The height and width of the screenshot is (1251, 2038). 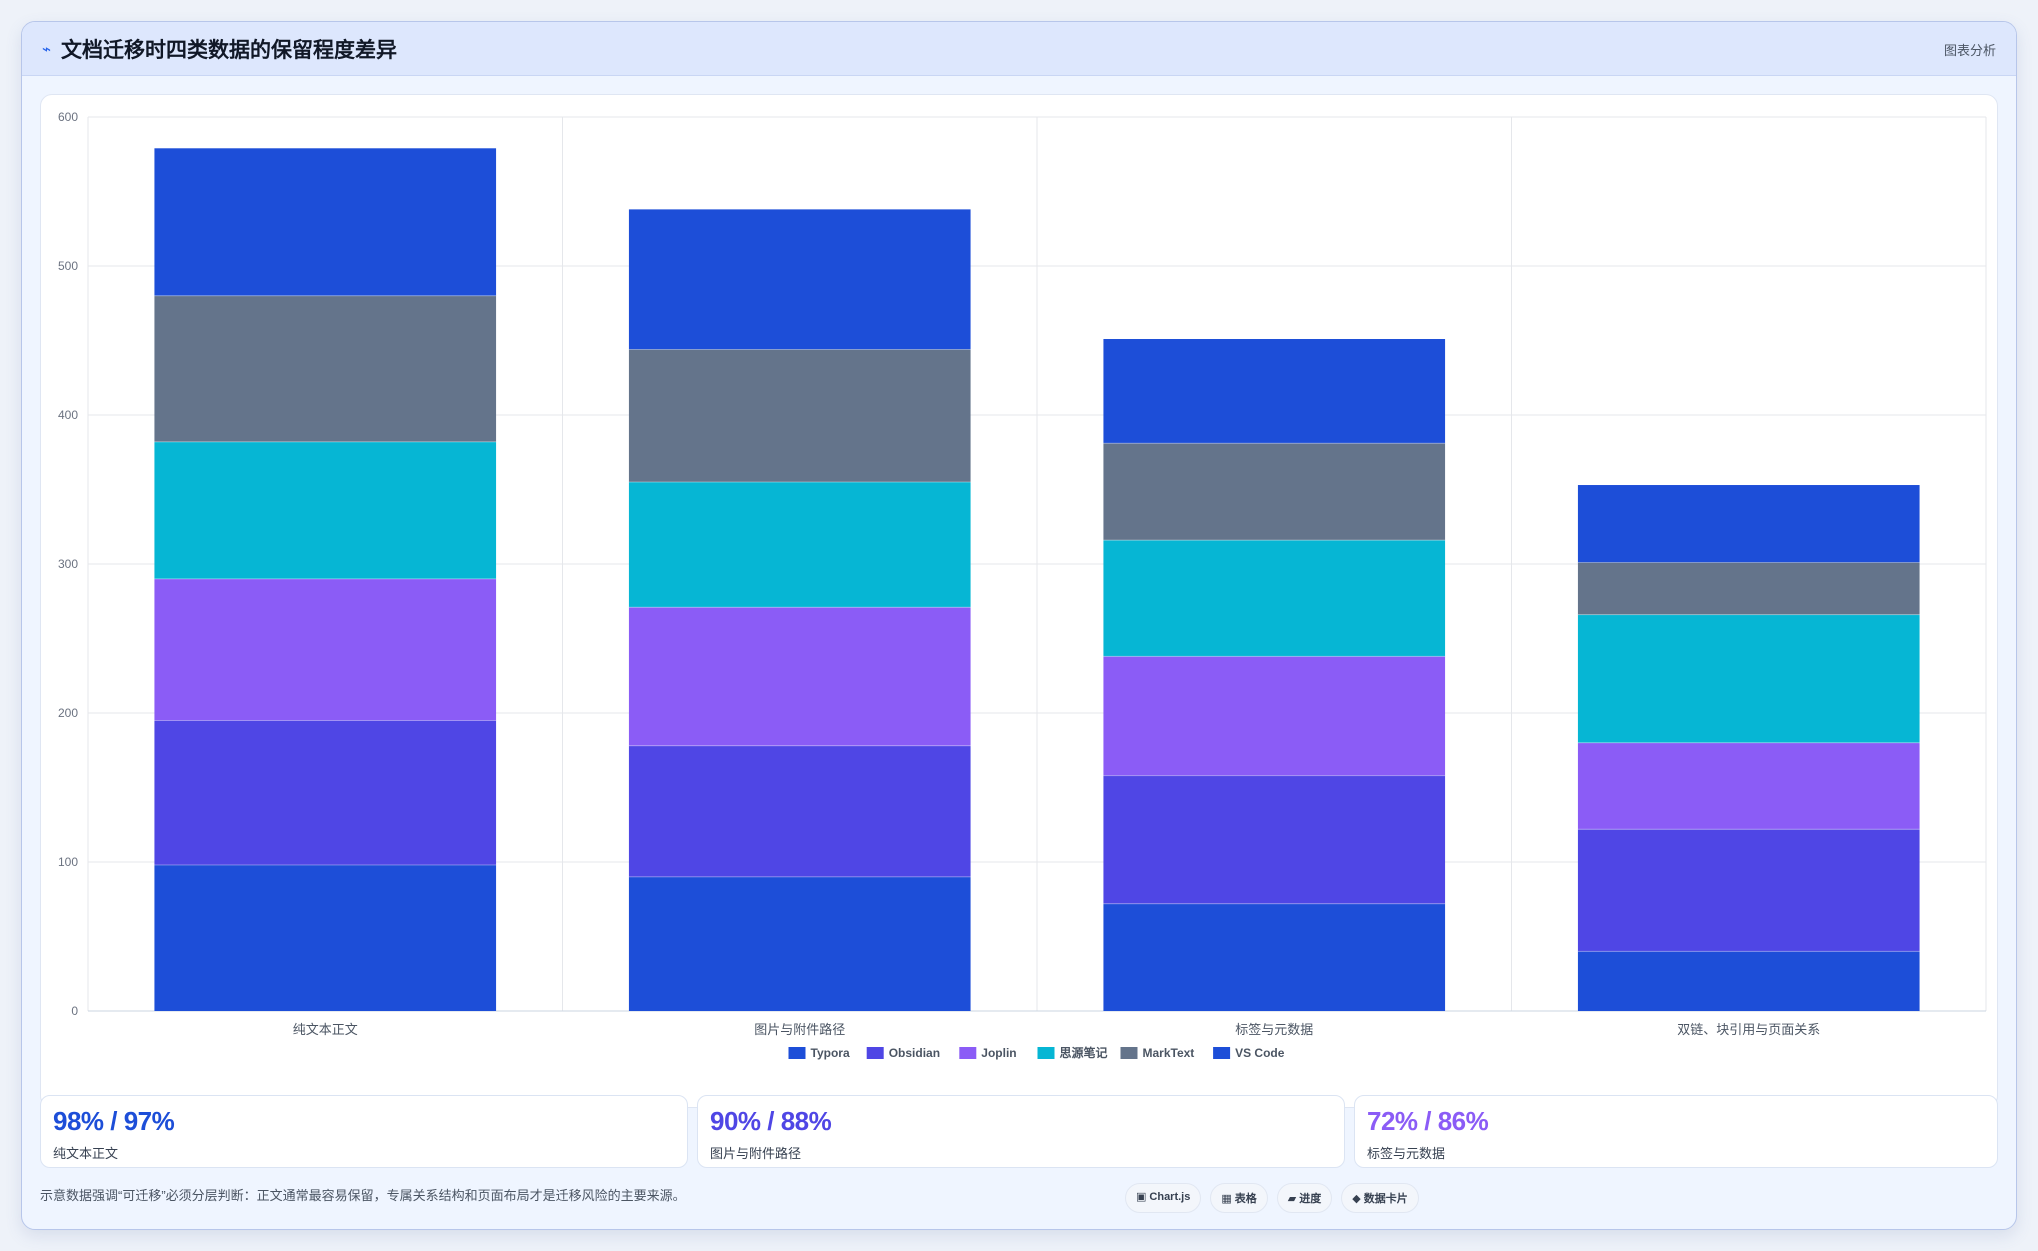 I want to click on chip-data-card: ◆ 数据卡片, so click(x=1380, y=1198).